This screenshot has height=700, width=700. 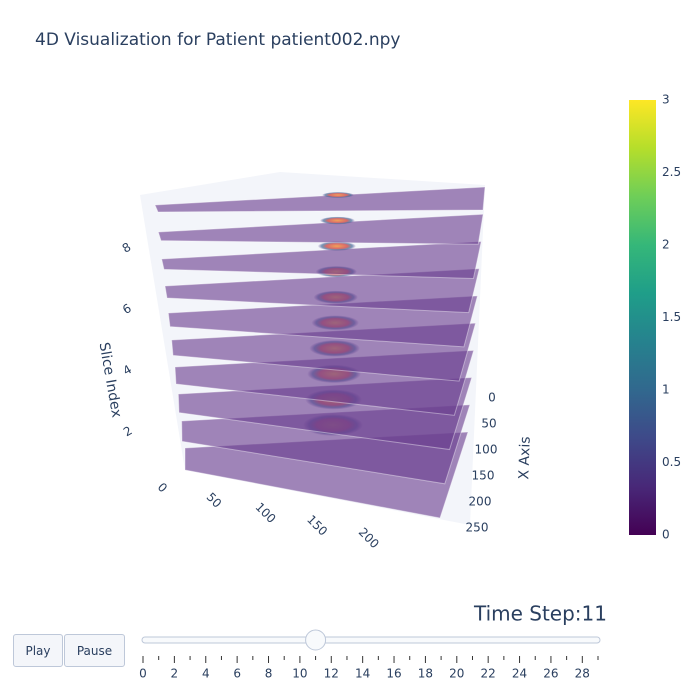 I want to click on y-tick-label: 150, so click(x=317, y=525).